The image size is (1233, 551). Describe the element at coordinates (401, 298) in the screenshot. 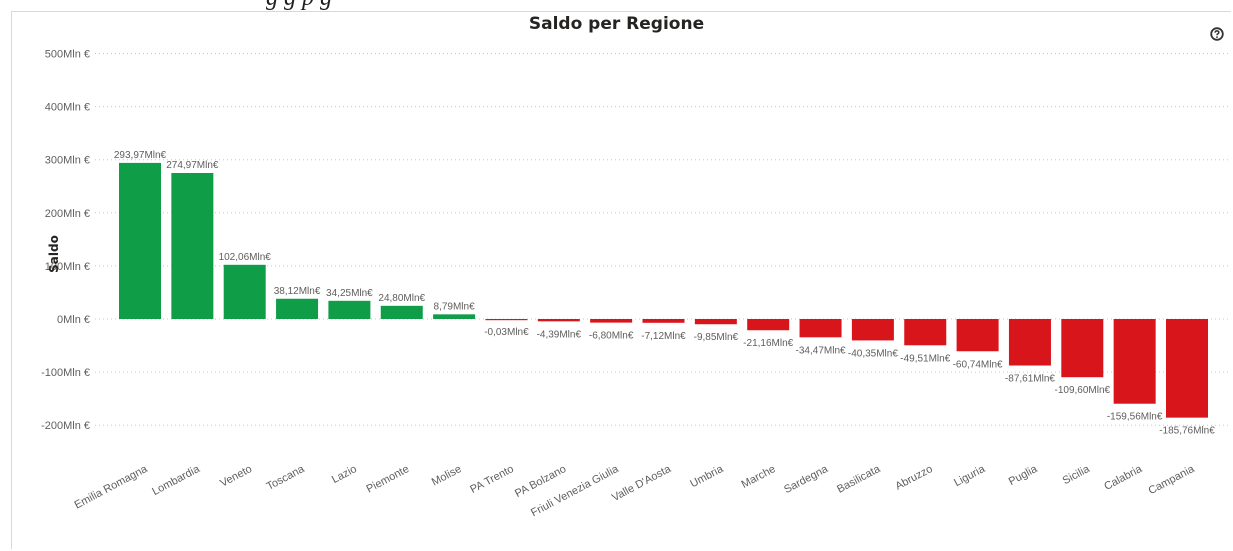

I see `data-label: 24,80Mln€` at that location.